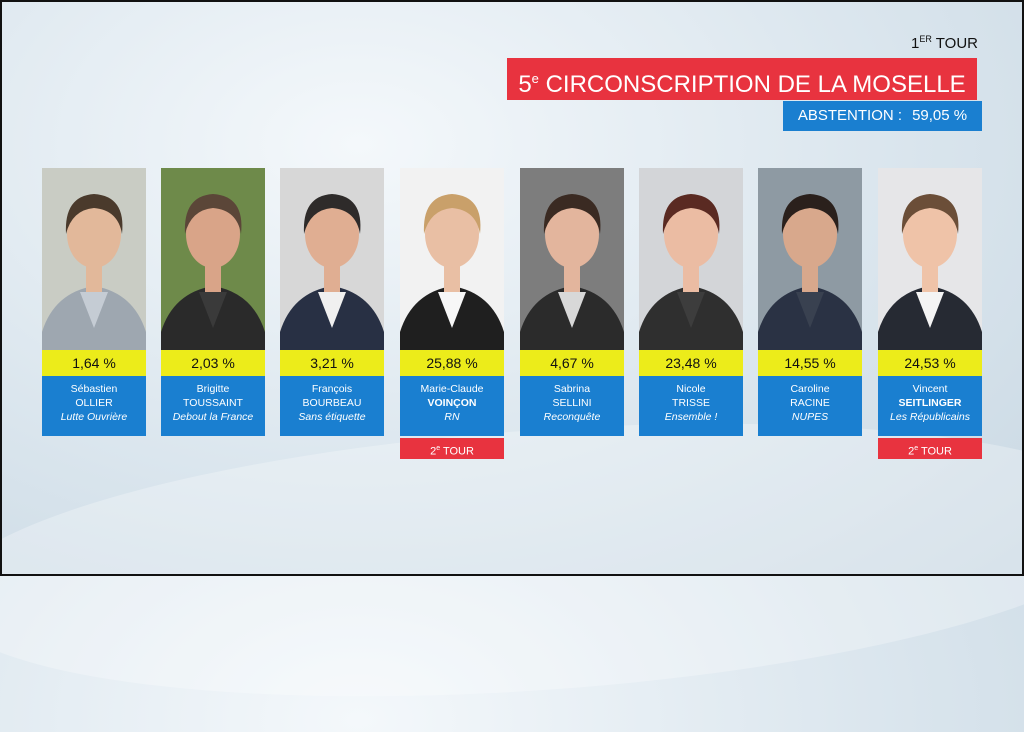 This screenshot has width=1024, height=732. Describe the element at coordinates (691, 389) in the screenshot. I see `candidate-first-name: Nicole` at that location.